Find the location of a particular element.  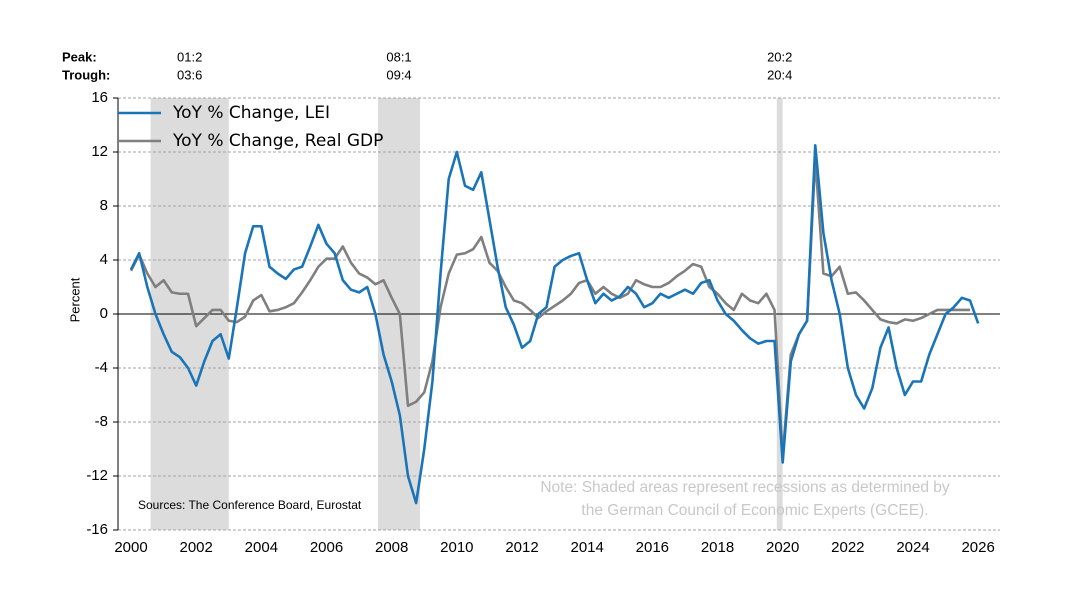

x-tick-label: 2004 is located at coordinates (261, 547).